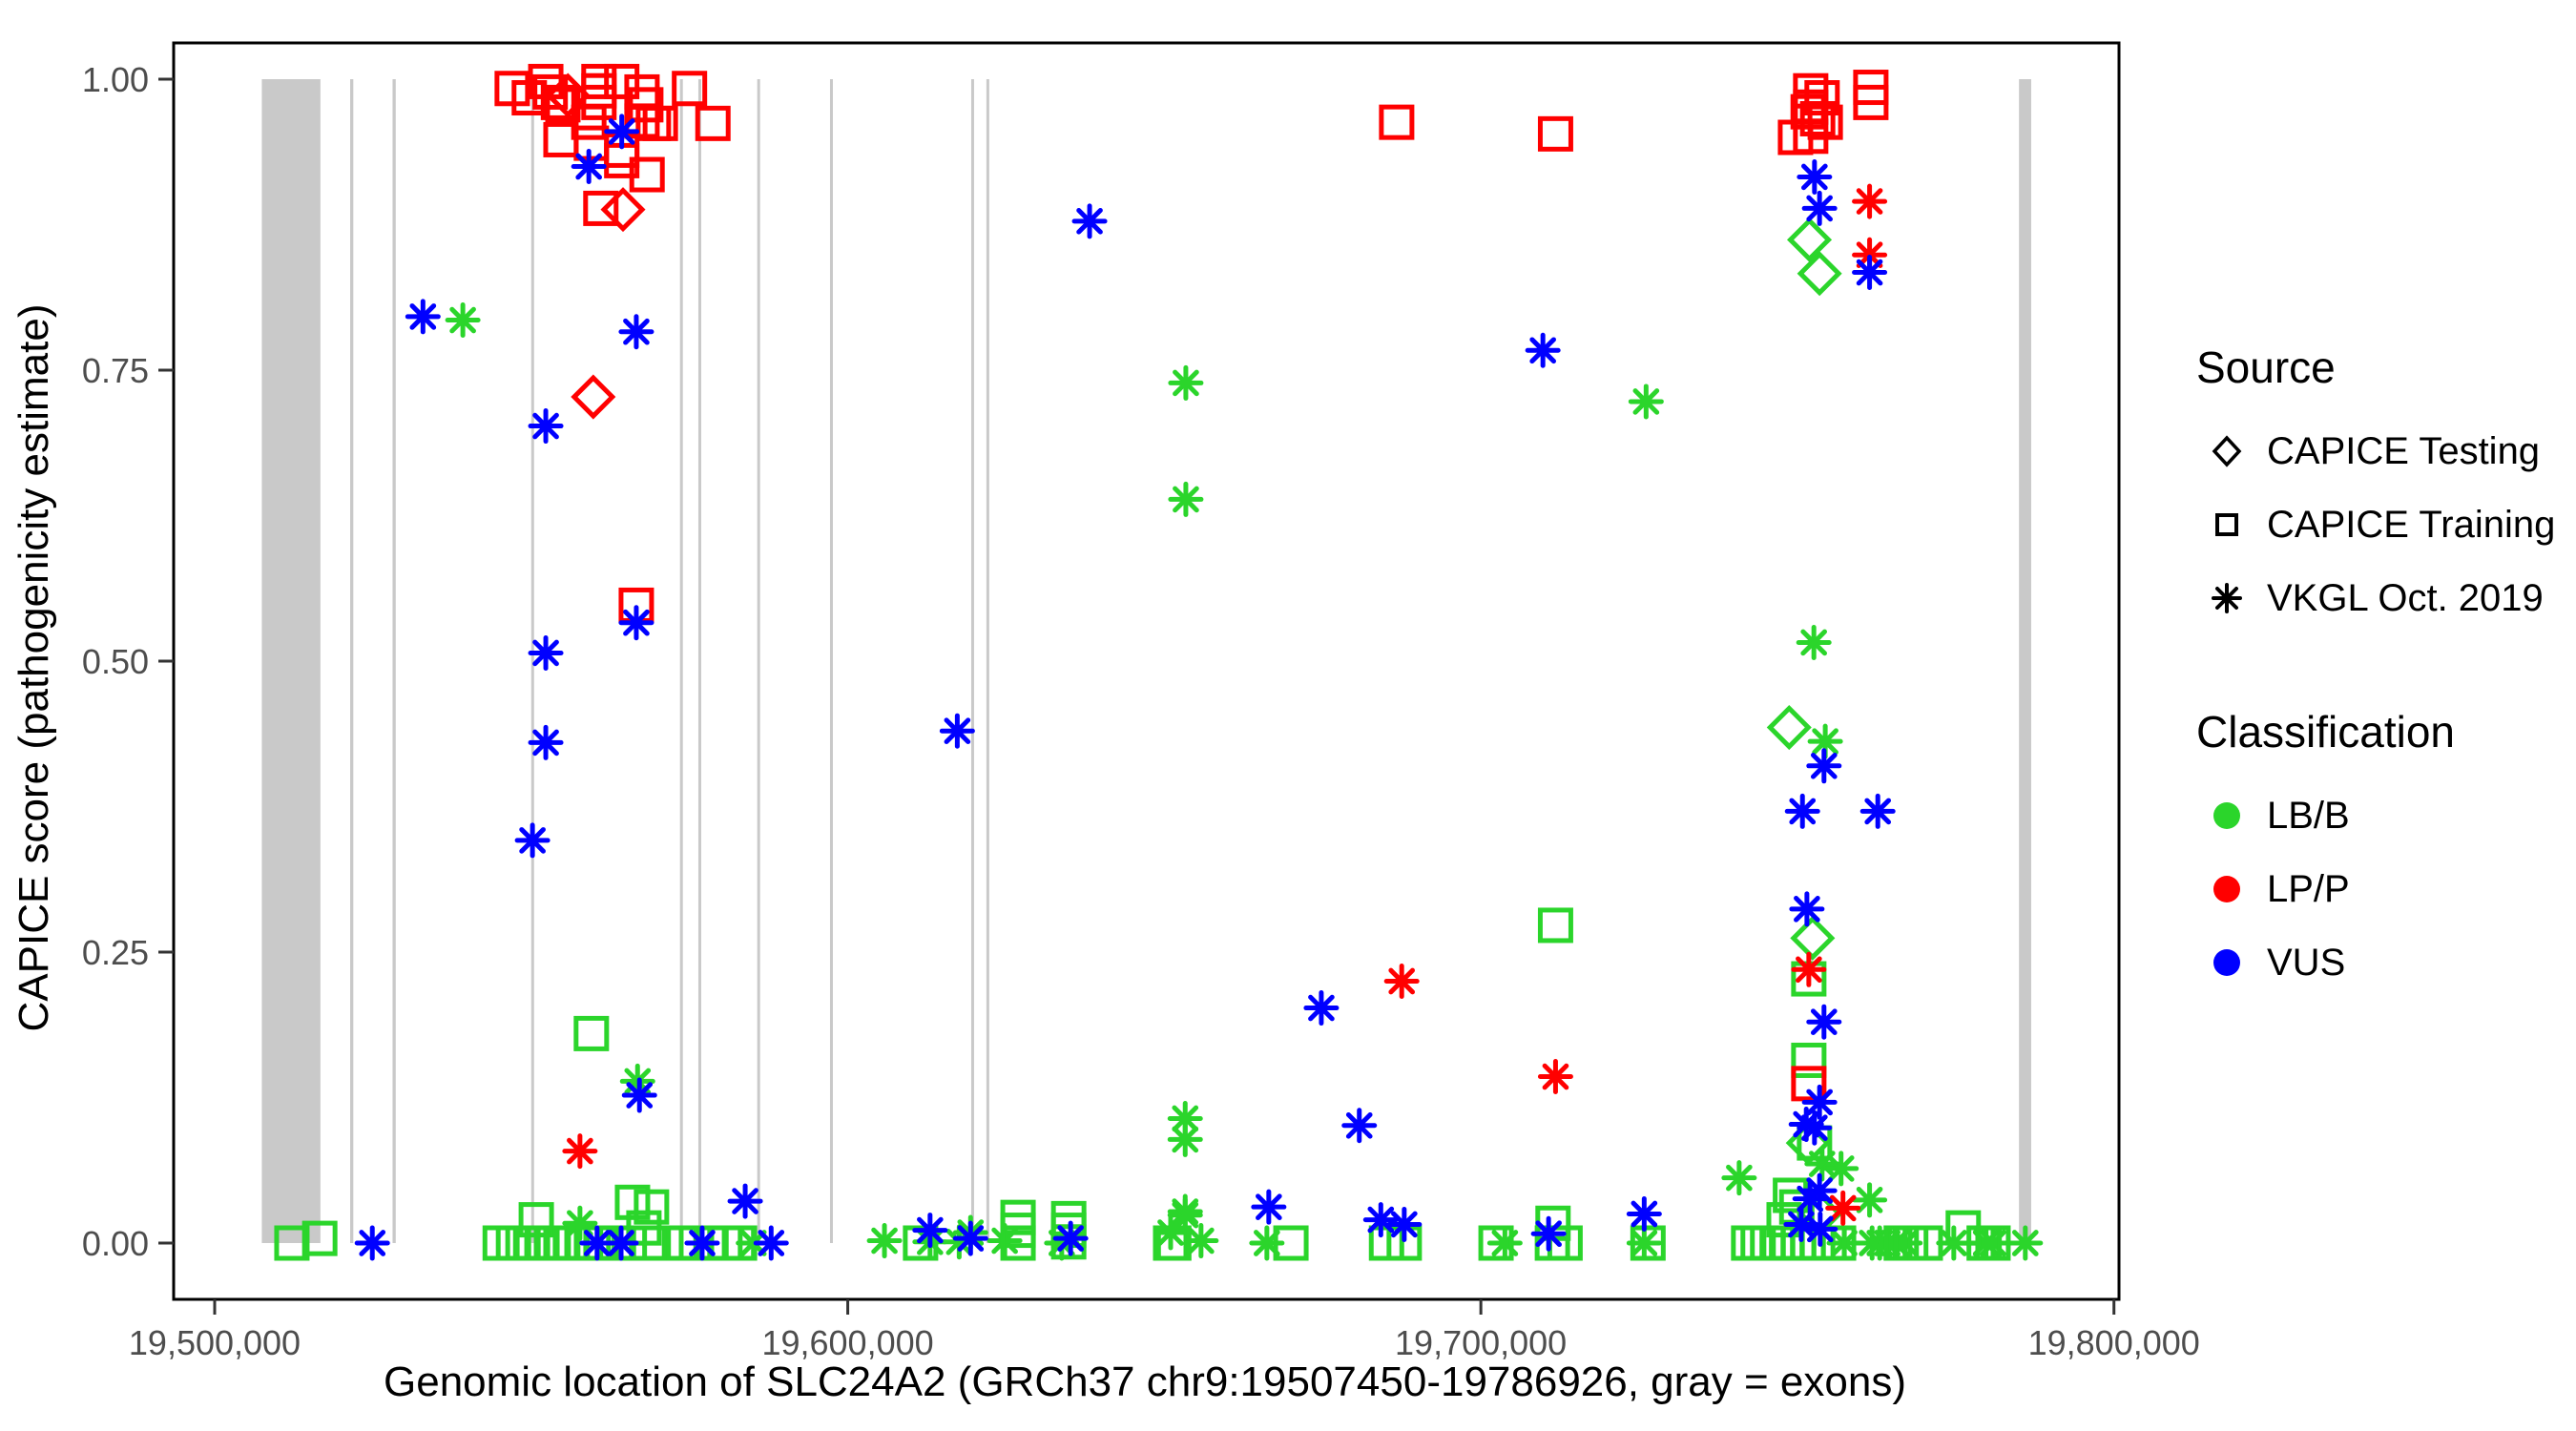 This screenshot has height=1431, width=2576. What do you see at coordinates (2266, 367) in the screenshot?
I see `legend-source-title: Source` at bounding box center [2266, 367].